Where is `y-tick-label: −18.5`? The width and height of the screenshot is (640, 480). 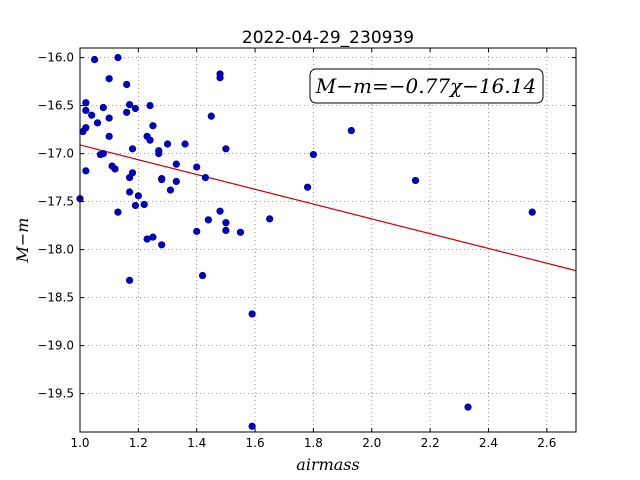
y-tick-label: −18.5 is located at coordinates (55, 298).